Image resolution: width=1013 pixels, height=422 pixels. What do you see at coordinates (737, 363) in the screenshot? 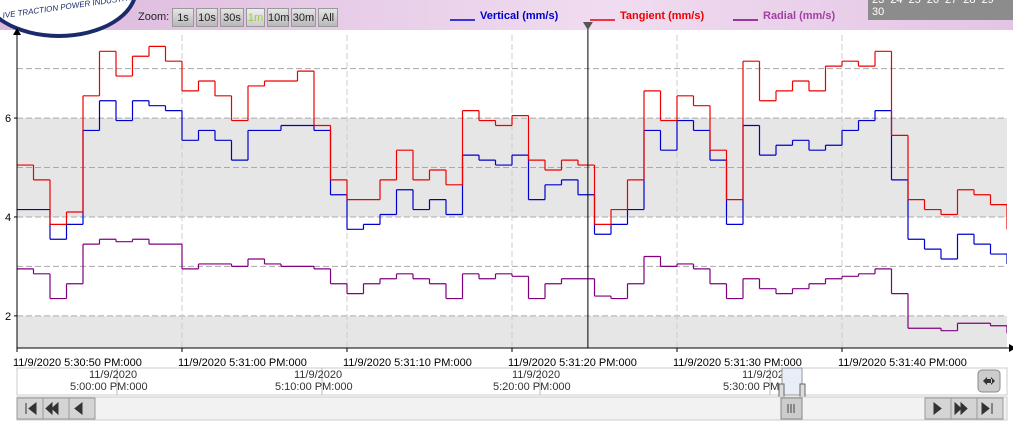
I see `x-tick-label: 11/9/2020 5:31:30 PM:000` at bounding box center [737, 363].